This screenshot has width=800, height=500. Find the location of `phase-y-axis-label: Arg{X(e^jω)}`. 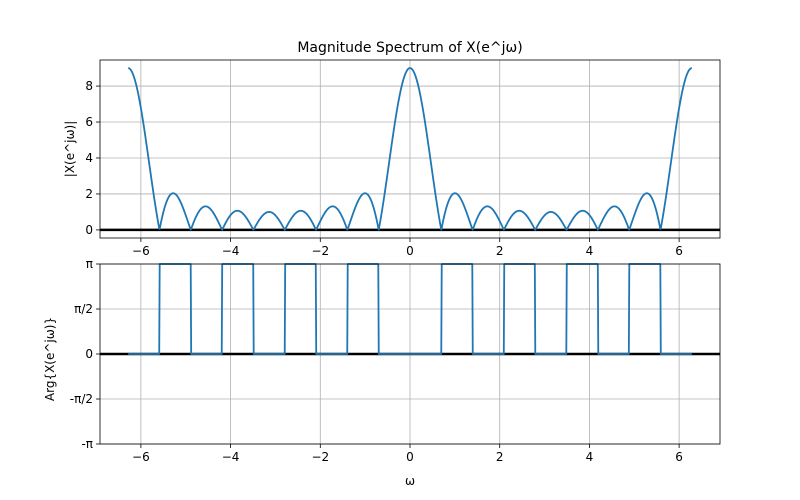

phase-y-axis-label: Arg{X(e^jω)} is located at coordinates (50, 359).